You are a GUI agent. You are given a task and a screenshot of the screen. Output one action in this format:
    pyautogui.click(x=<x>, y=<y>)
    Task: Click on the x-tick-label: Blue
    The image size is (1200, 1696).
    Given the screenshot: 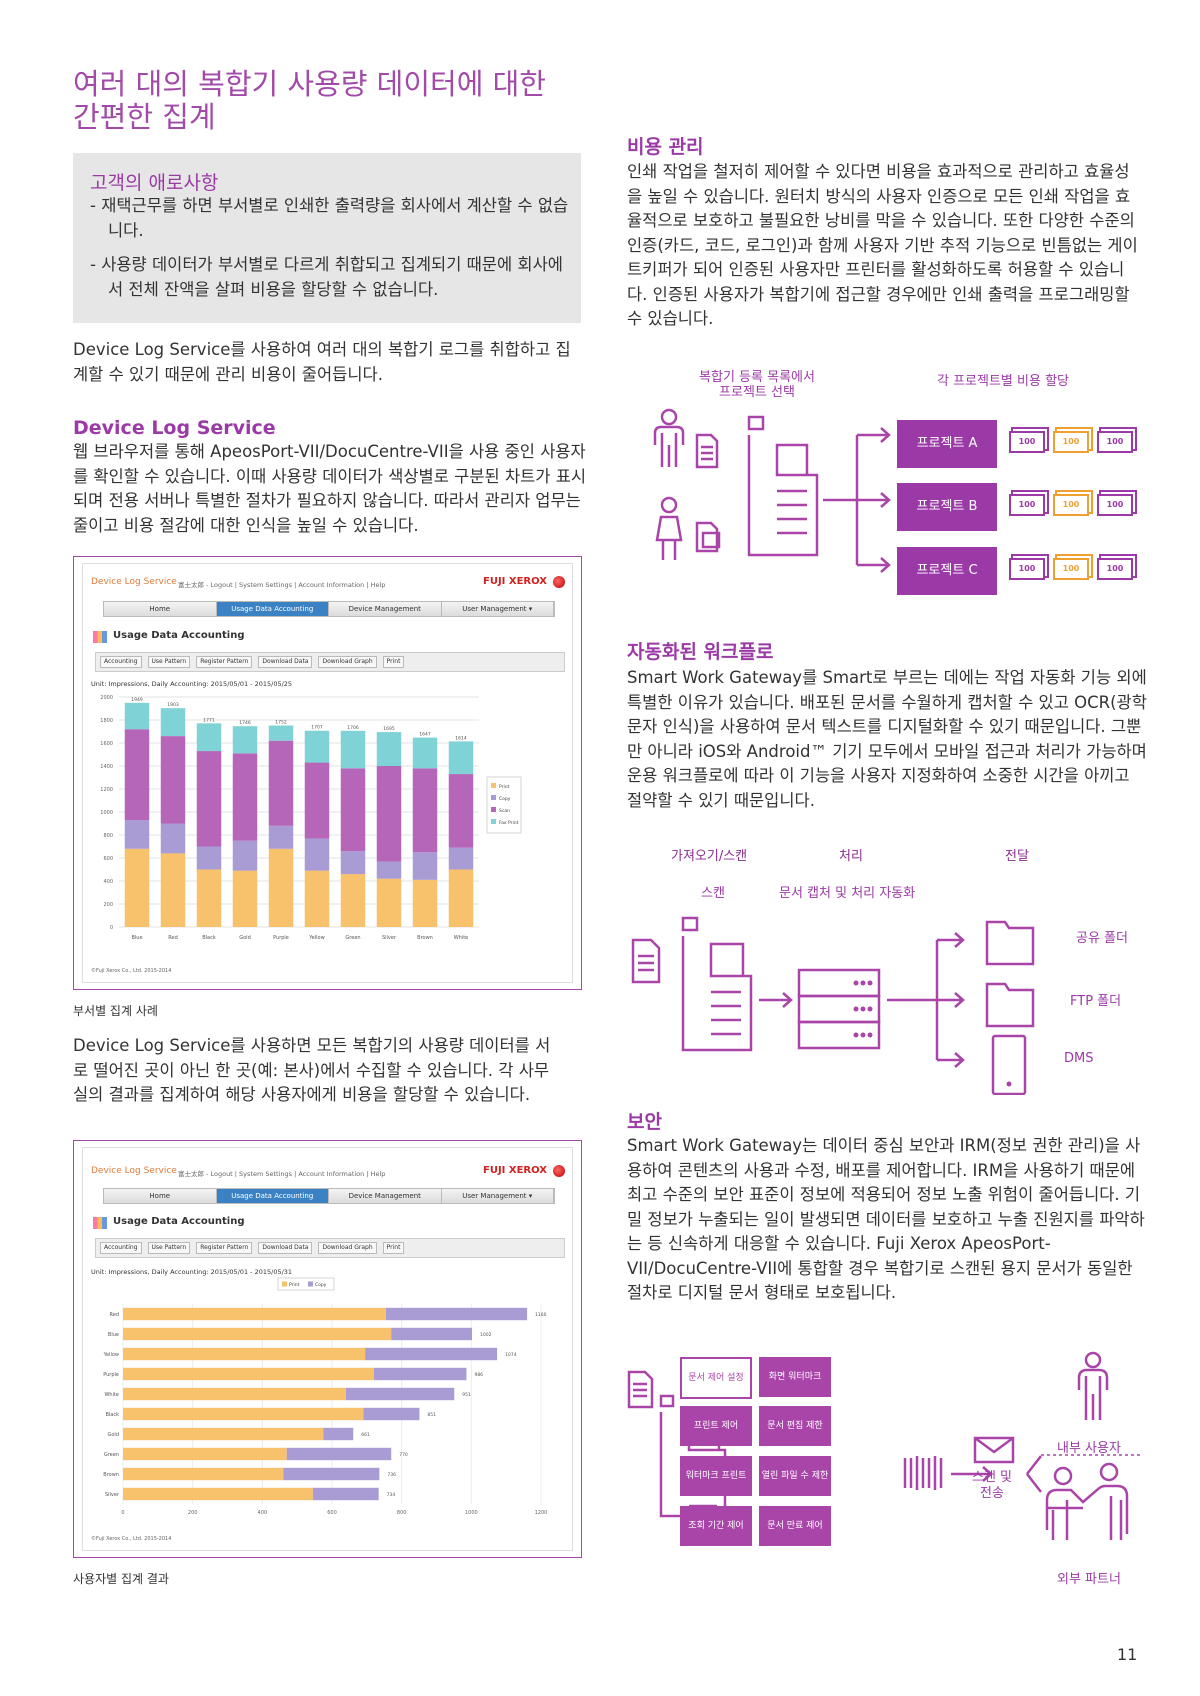 What is the action you would take?
    pyautogui.click(x=136, y=938)
    